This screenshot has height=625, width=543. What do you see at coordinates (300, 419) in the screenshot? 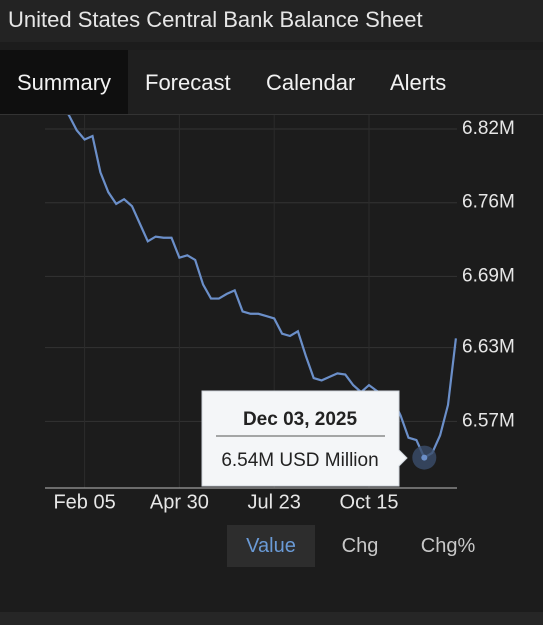
I see `tooltip-date: Dec 03, 2025` at bounding box center [300, 419].